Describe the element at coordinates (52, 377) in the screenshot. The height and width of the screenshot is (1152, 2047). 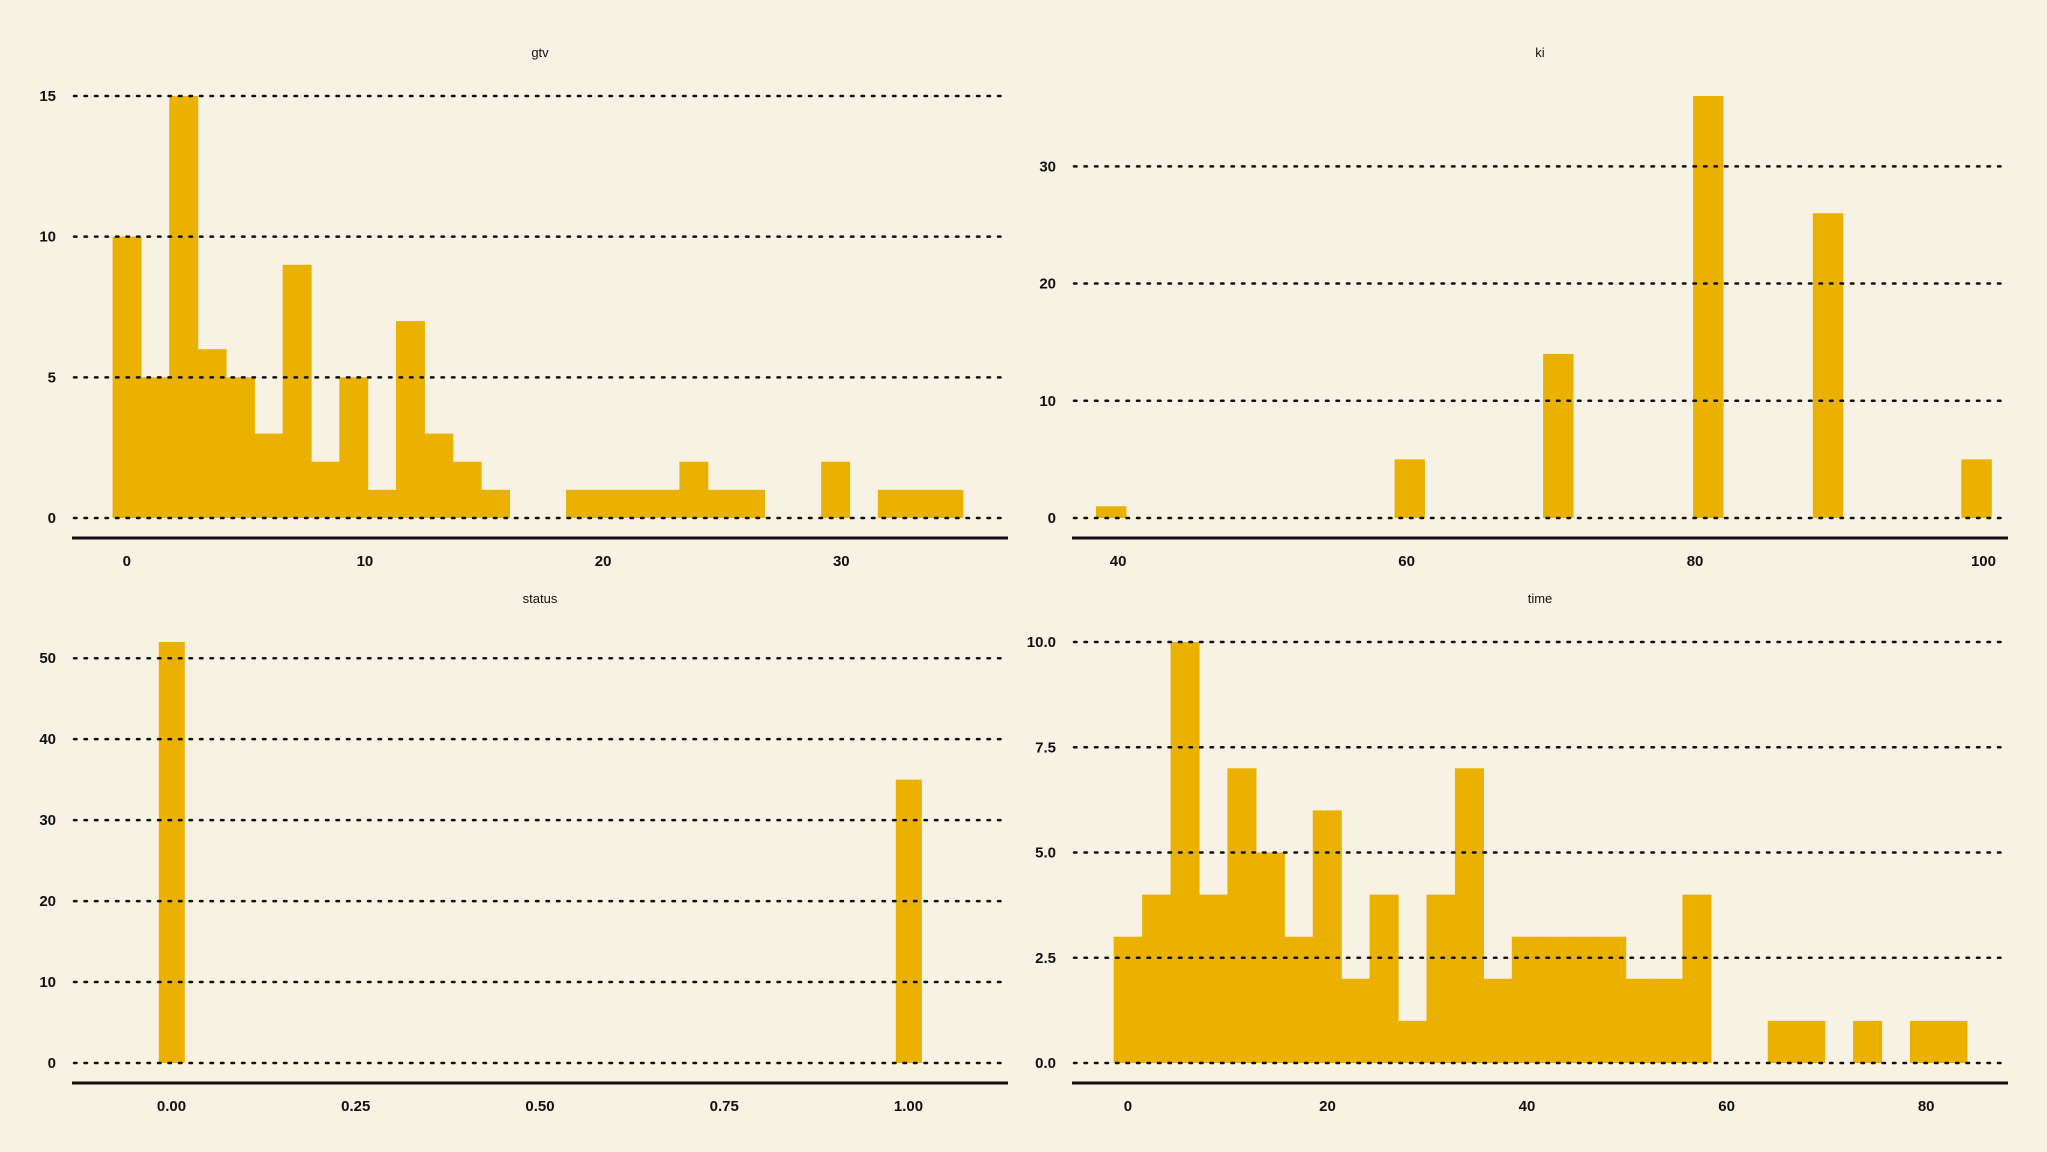
I see `y-tick-label: 5` at that location.